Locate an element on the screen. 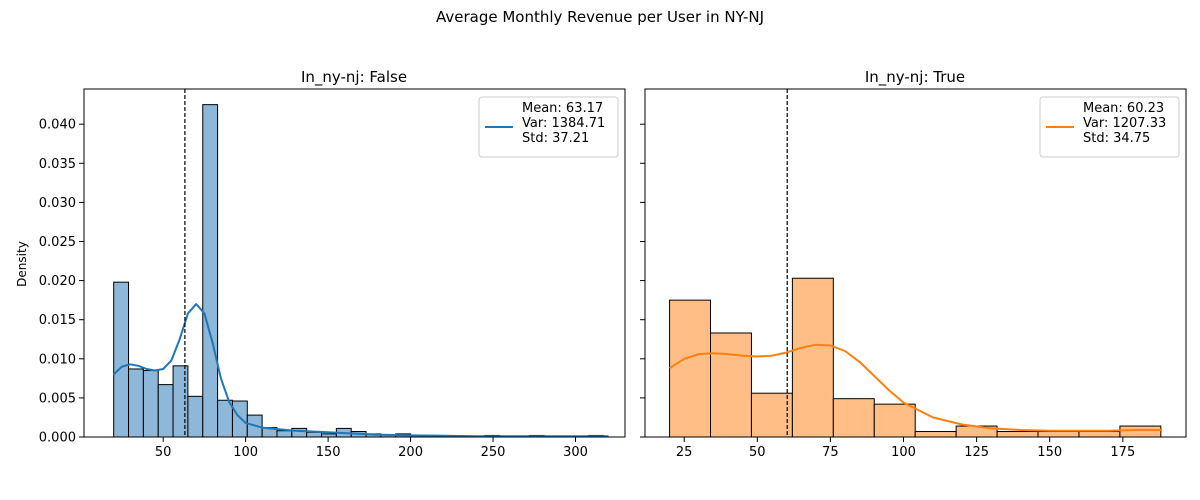 The width and height of the screenshot is (1200, 500). y-tick-label: 0.020 is located at coordinates (57, 281).